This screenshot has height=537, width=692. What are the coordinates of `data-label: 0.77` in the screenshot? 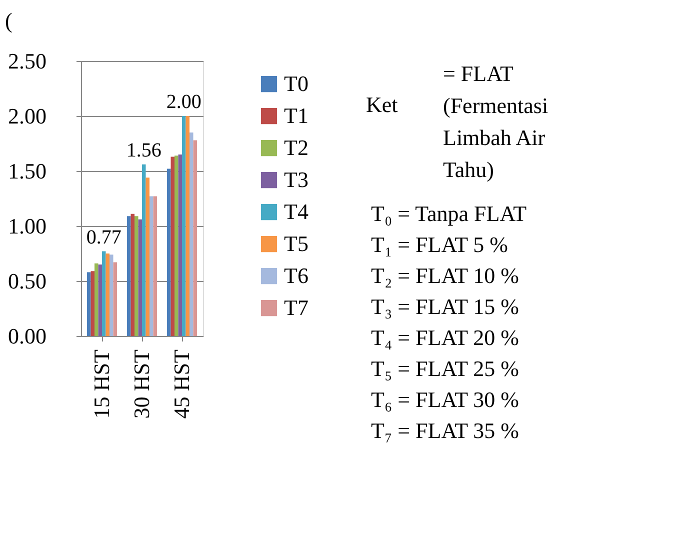 It's located at (104, 237).